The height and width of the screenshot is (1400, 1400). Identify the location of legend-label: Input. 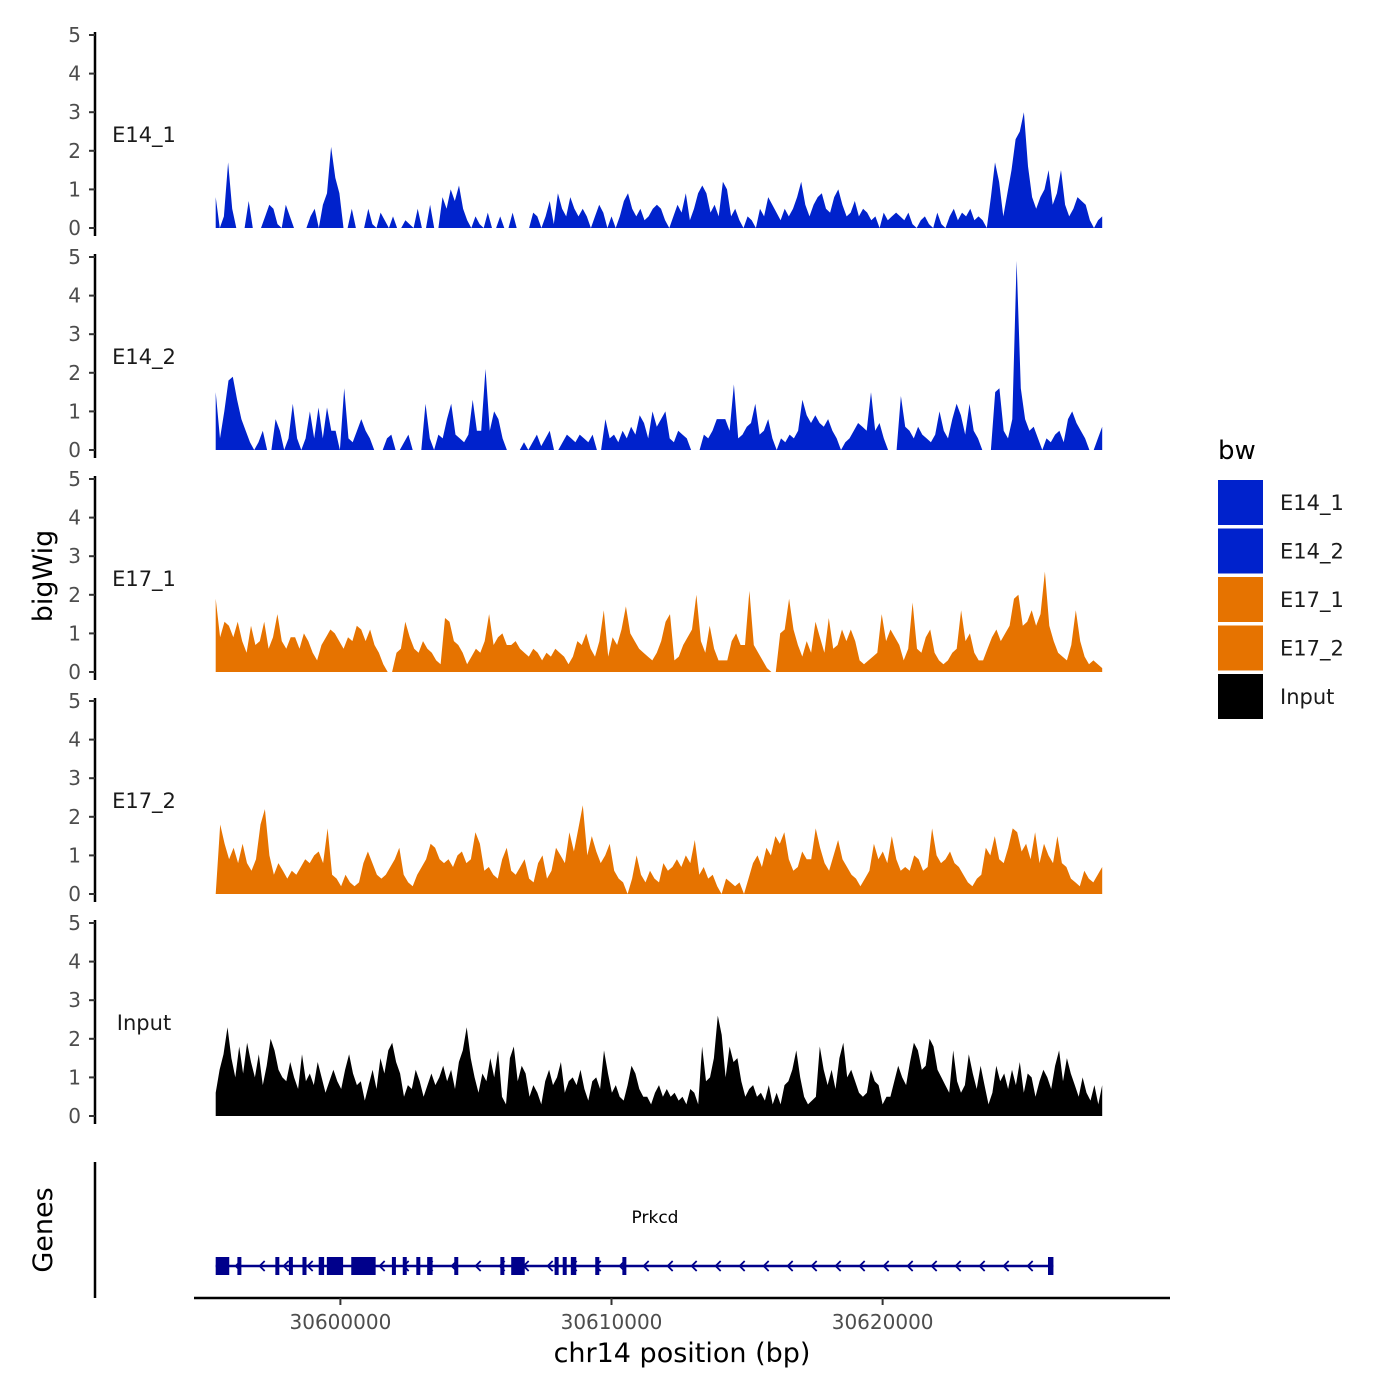
(1307, 697).